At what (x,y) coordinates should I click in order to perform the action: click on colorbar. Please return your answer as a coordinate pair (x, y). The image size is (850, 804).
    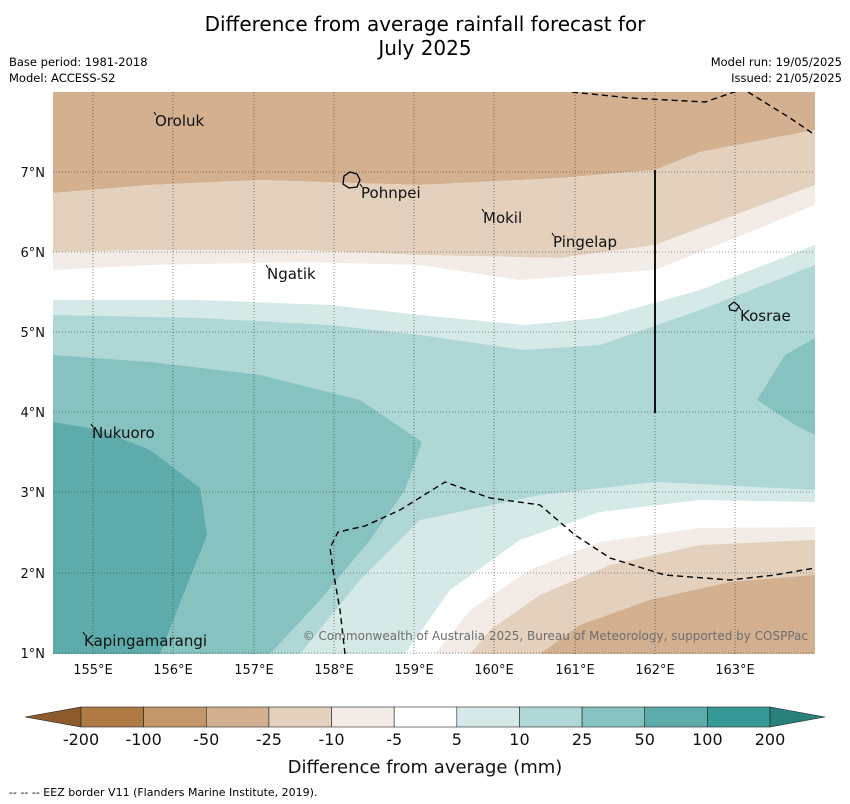
    Looking at the image, I should click on (425, 717).